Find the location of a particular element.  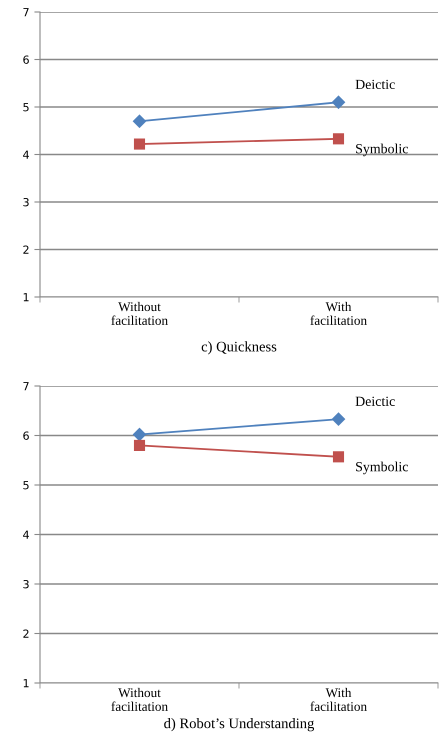

text: d) Robot’s Understanding is located at coordinates (239, 725).